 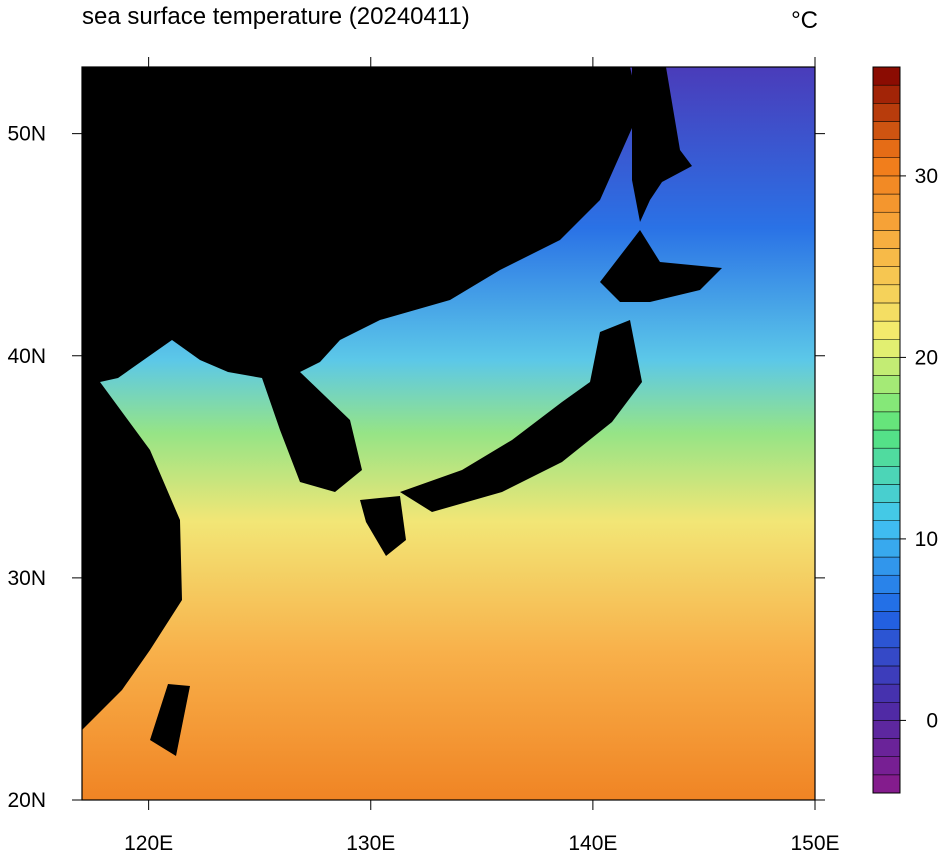 What do you see at coordinates (814, 843) in the screenshot?
I see `x-tick-label: 150E` at bounding box center [814, 843].